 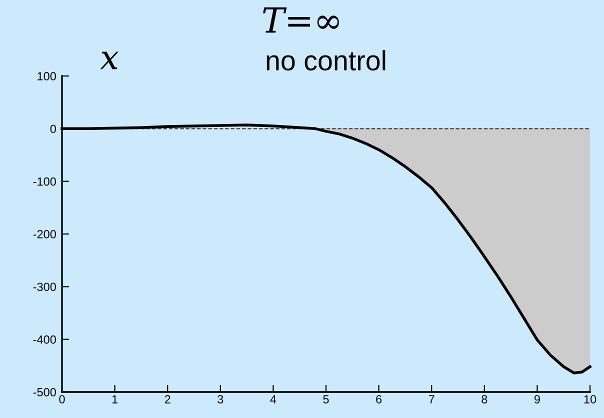 I want to click on y-tick-label: -400, so click(x=44, y=339).